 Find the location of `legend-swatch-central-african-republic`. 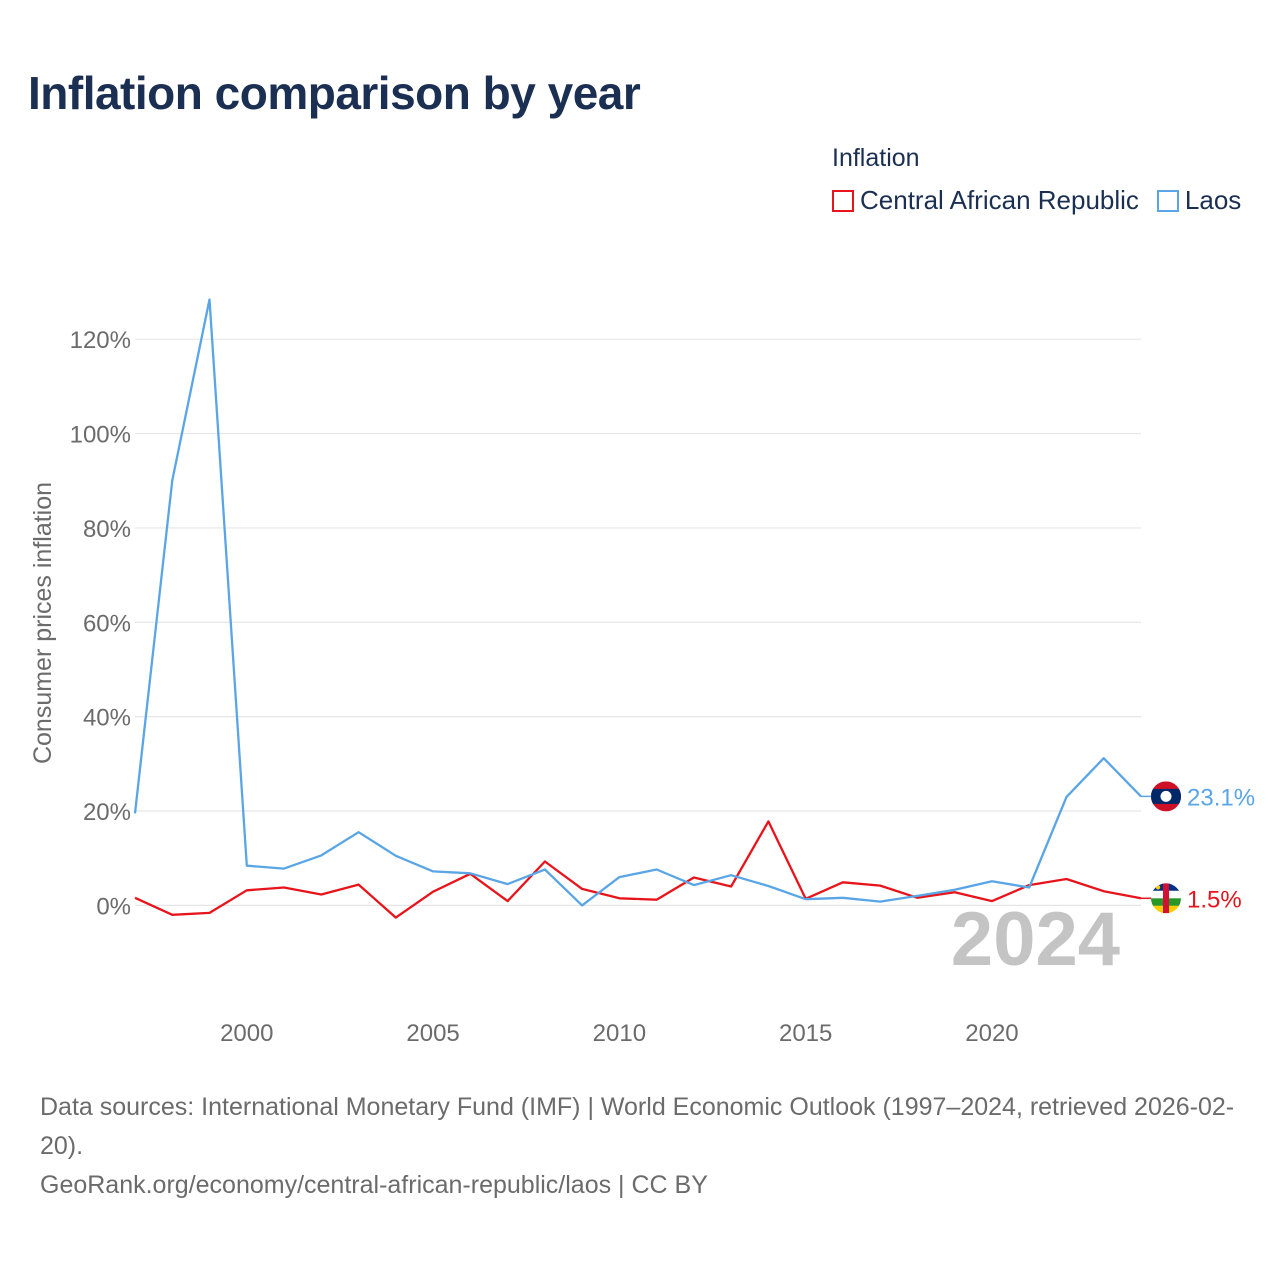

legend-swatch-central-african-republic is located at coordinates (843, 200).